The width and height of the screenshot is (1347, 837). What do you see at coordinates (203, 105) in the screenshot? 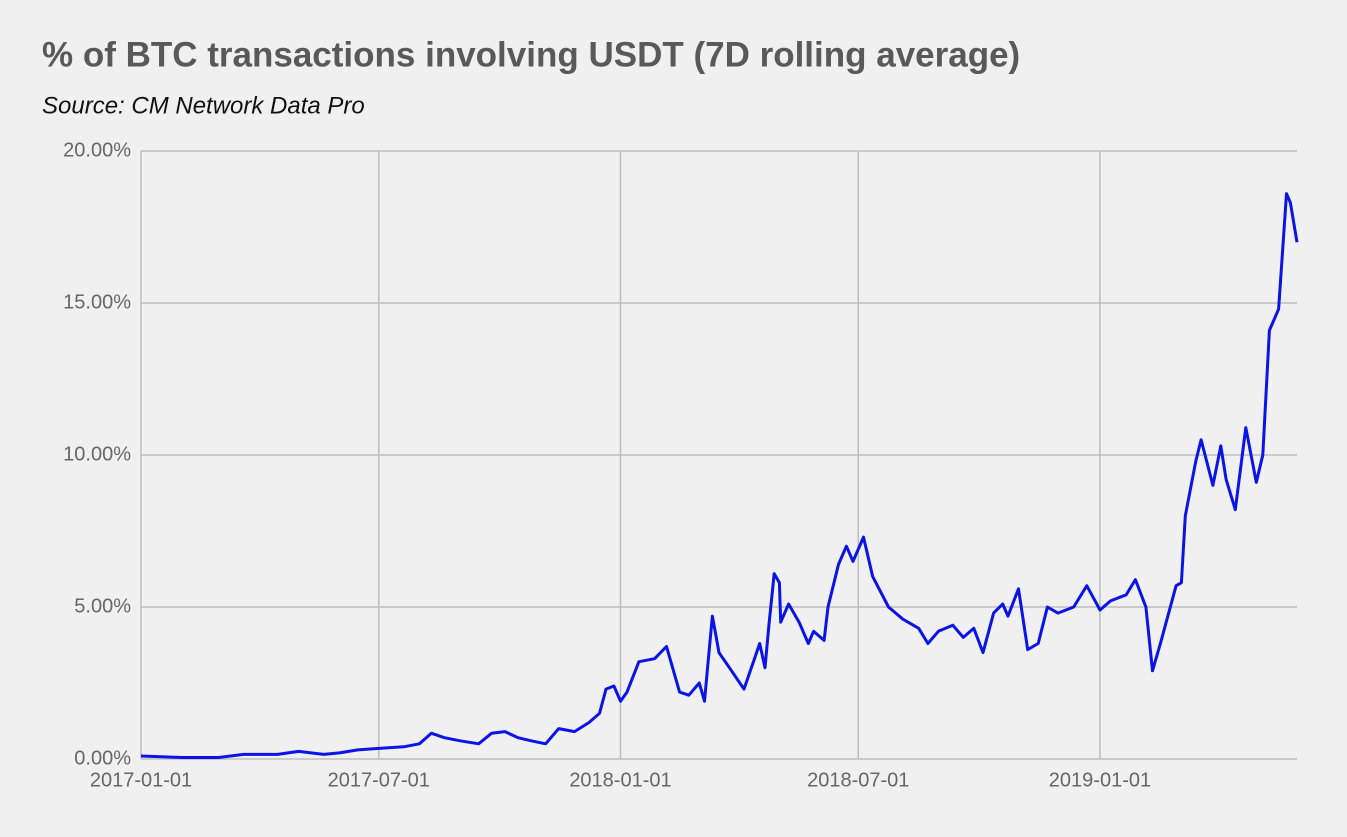
I see `chart-subtitle: Source: CM Network Data Pro` at bounding box center [203, 105].